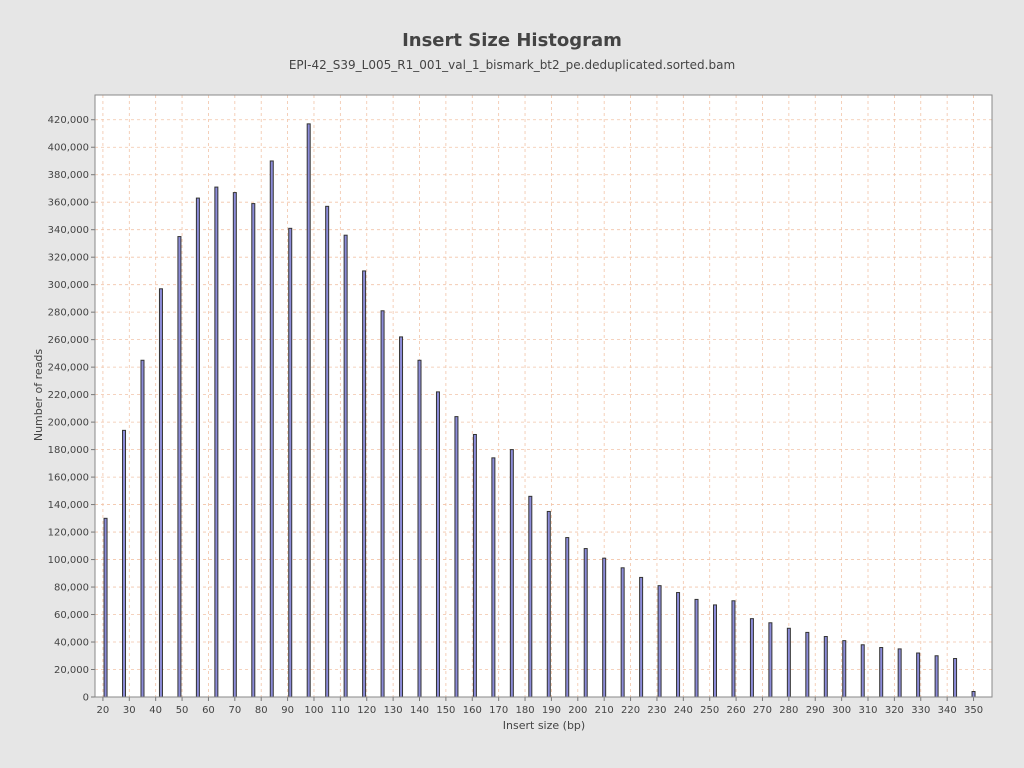 This screenshot has width=1024, height=768. Describe the element at coordinates (736, 710) in the screenshot. I see `x-tick-label: 260` at that location.